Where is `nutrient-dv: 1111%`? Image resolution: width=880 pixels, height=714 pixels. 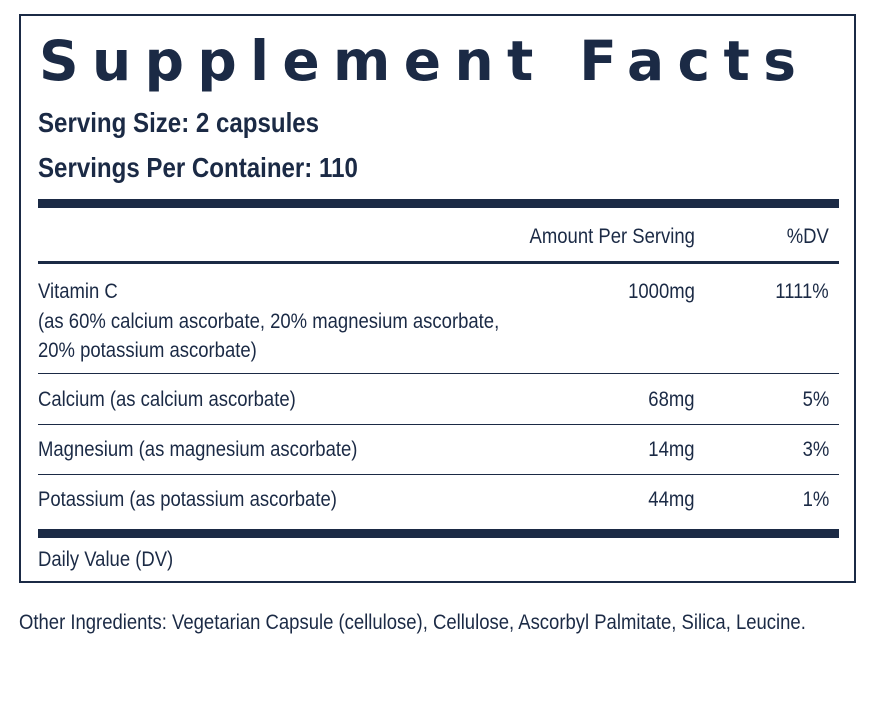
nutrient-dv: 1111% is located at coordinates (802, 291).